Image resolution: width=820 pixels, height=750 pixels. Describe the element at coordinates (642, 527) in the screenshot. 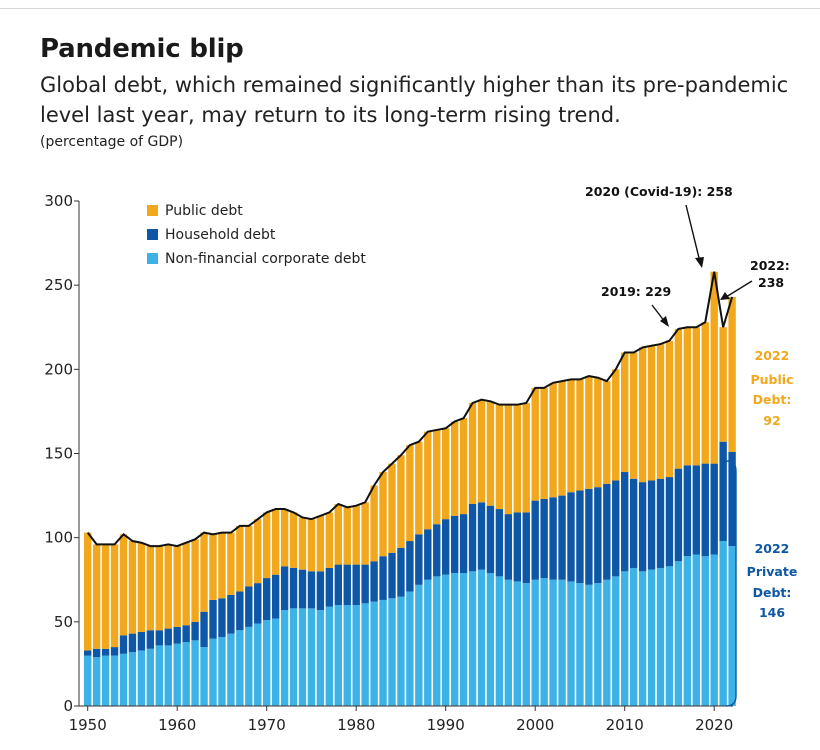

I see `bar-household-2012` at that location.